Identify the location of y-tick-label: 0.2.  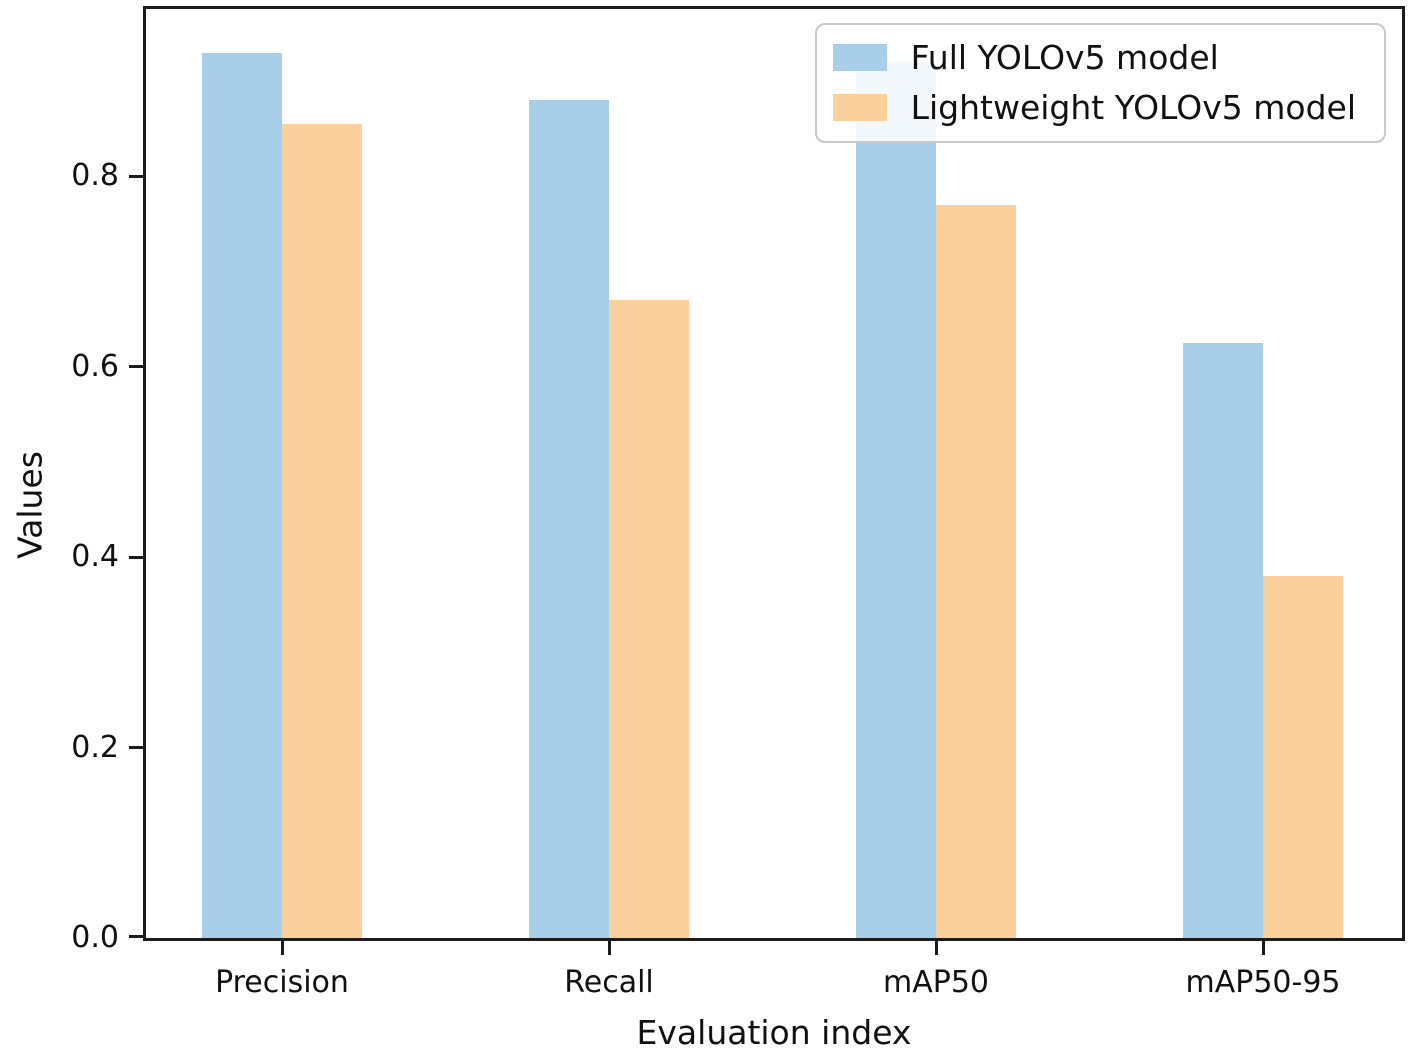
(95, 747).